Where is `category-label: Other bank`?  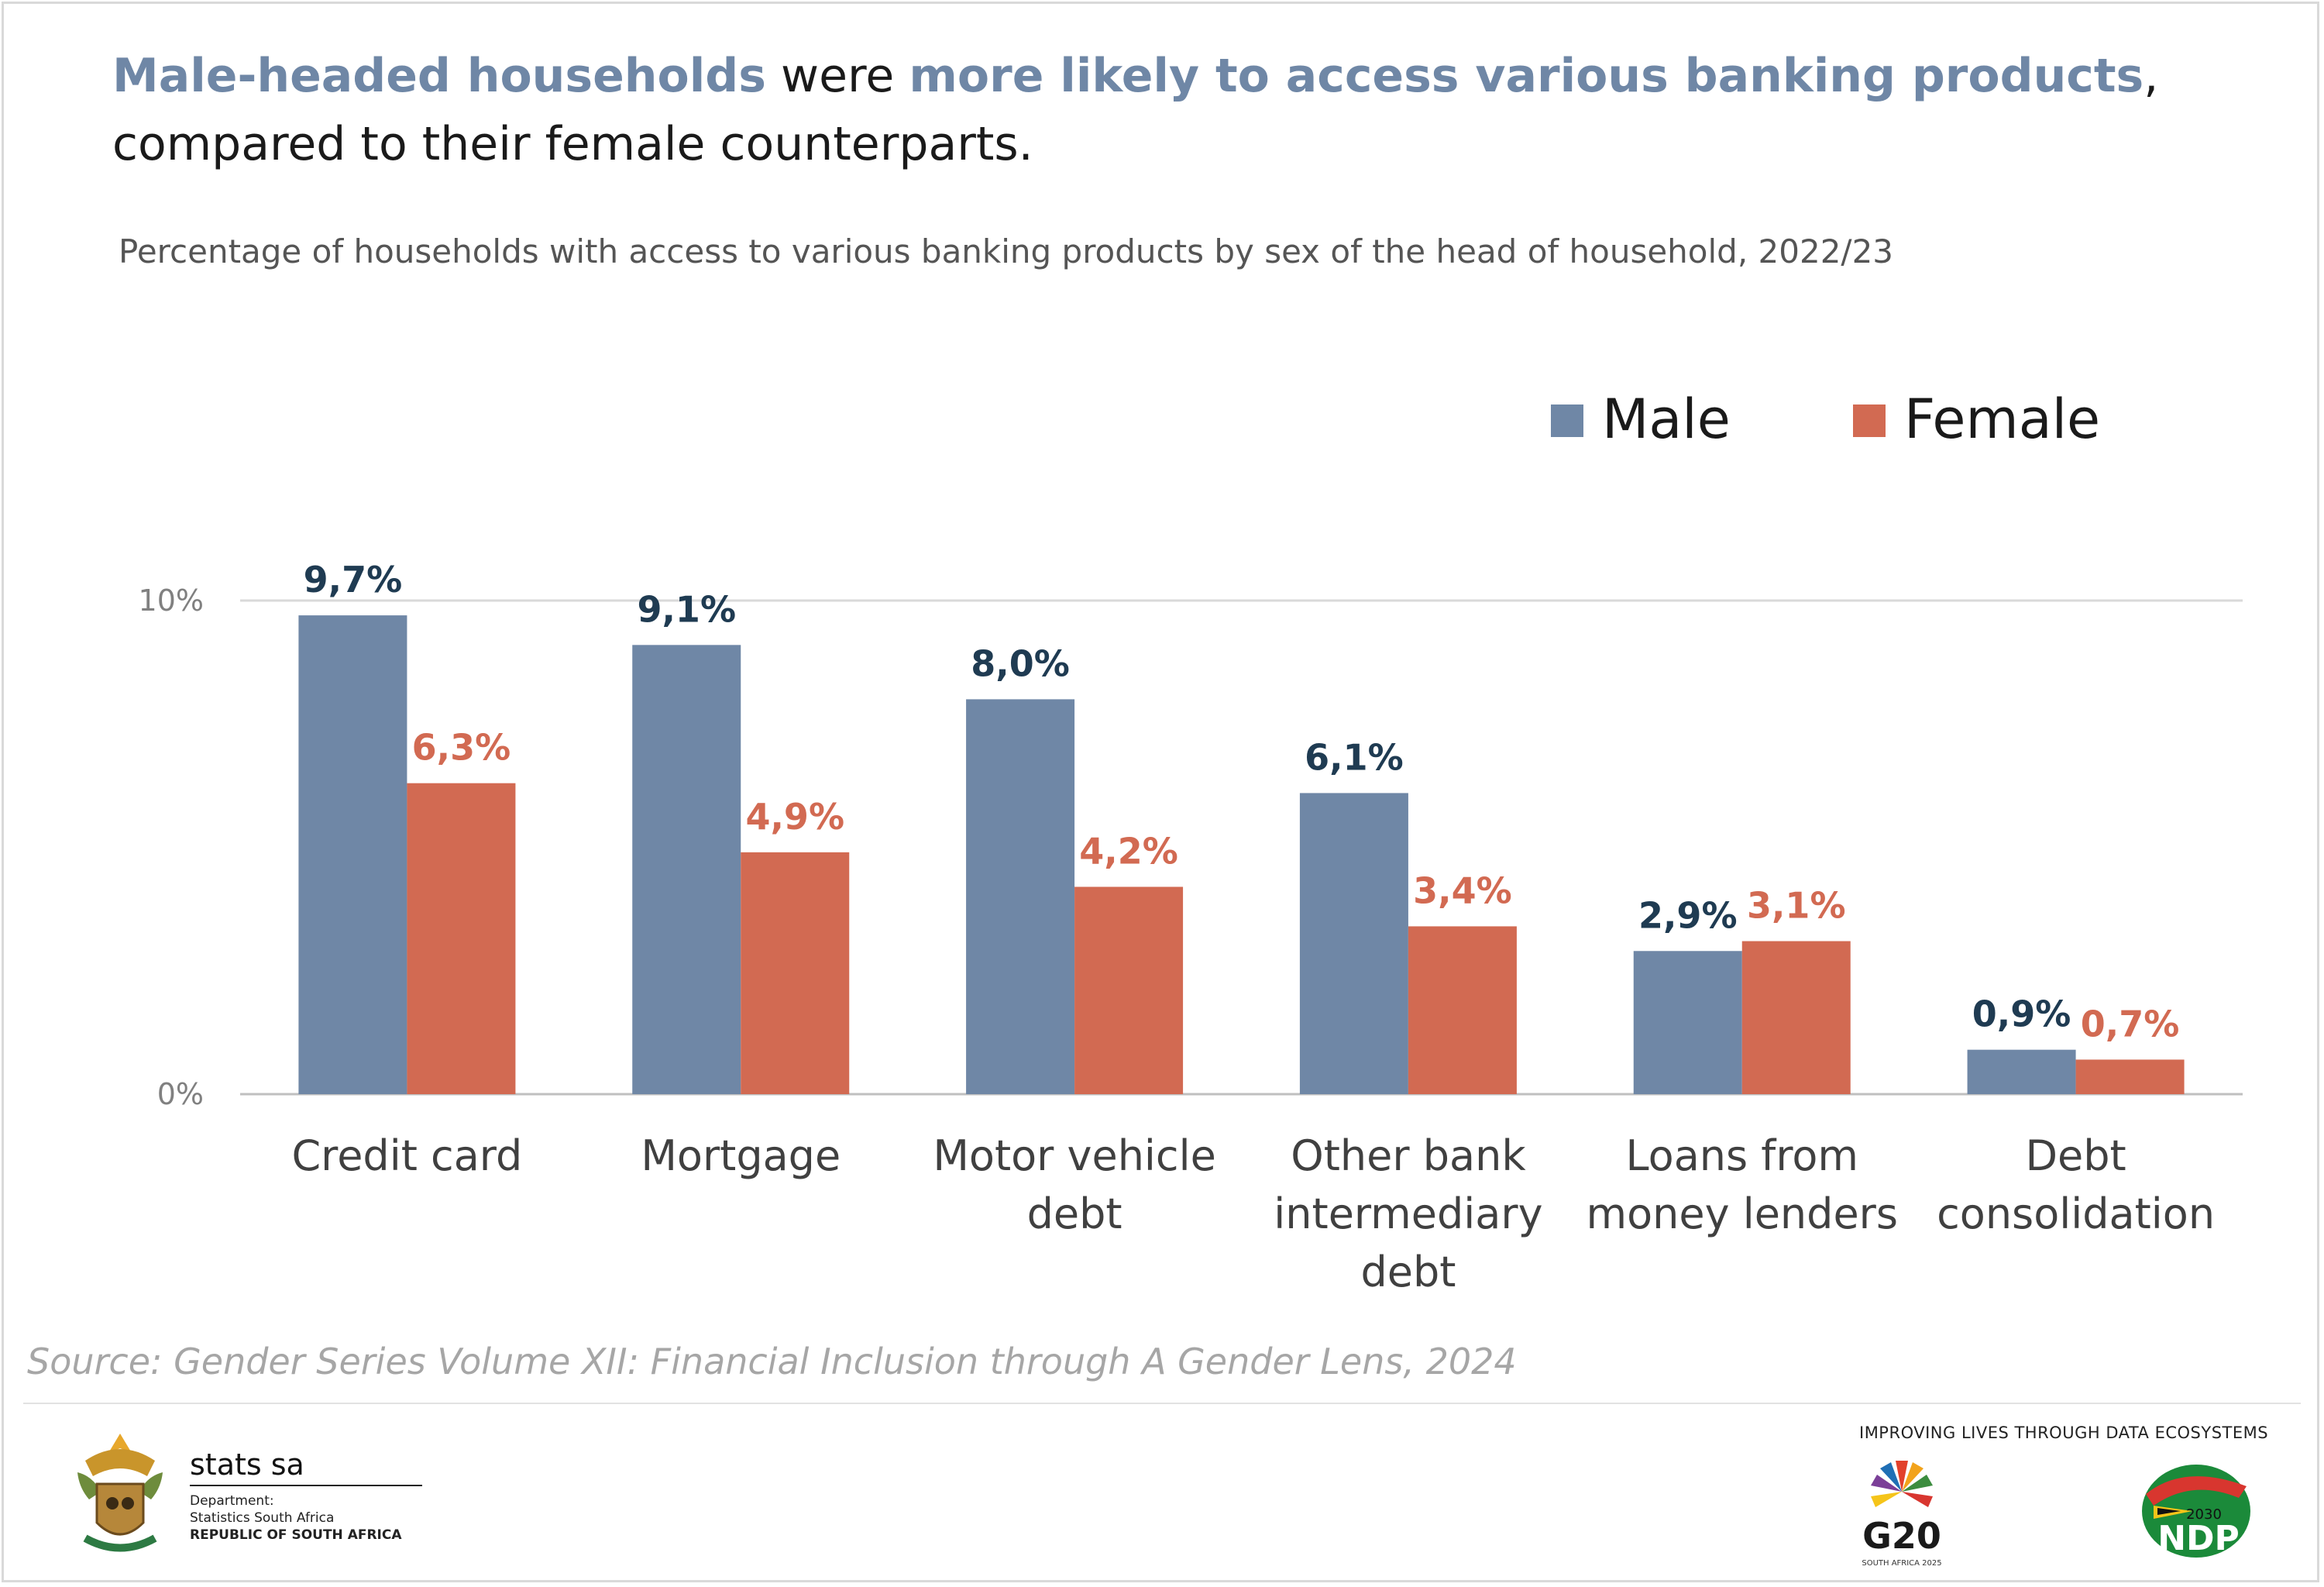 category-label: Other bank is located at coordinates (1408, 1155).